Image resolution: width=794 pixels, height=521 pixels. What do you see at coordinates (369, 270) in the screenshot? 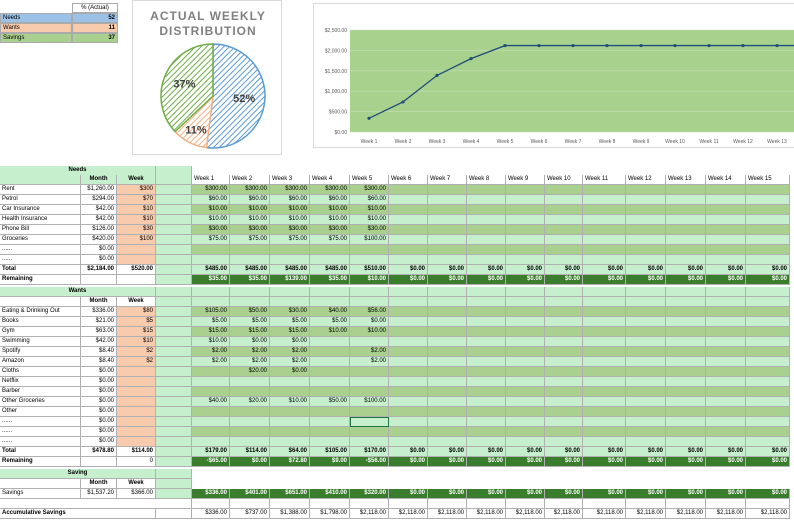
I see `needs-total-cell: $510.00` at bounding box center [369, 270].